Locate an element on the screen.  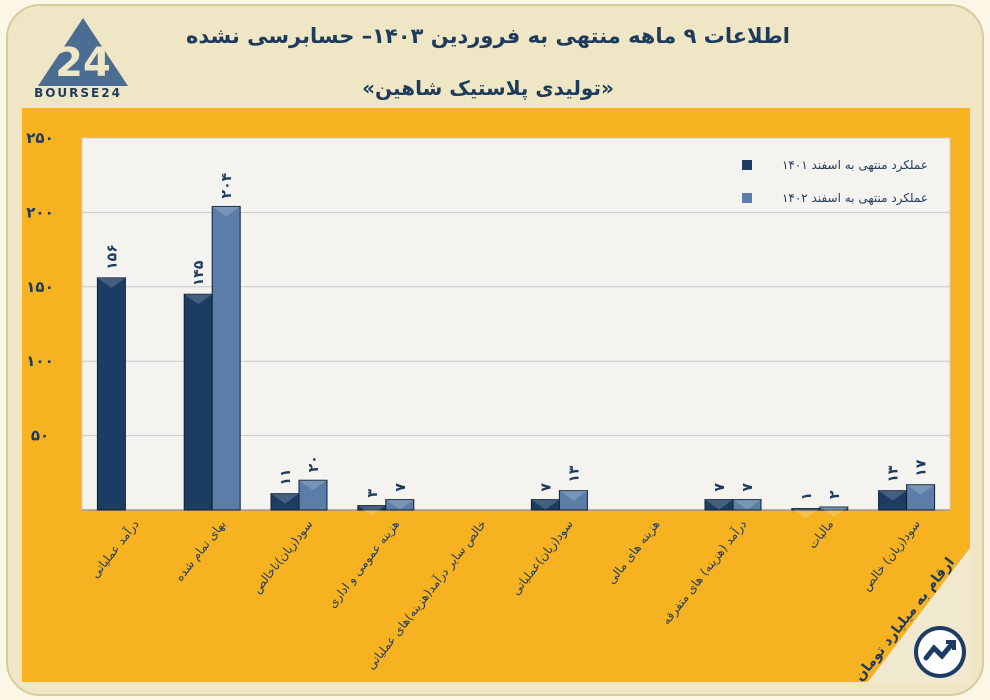
y-tick-label: ۲۰۰ is located at coordinates (39, 212).